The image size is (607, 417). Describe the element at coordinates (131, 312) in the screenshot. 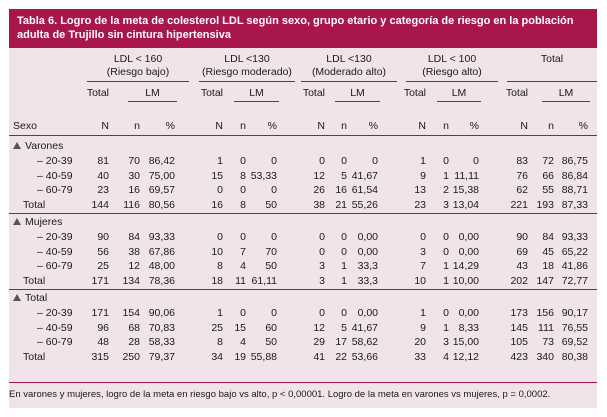

I see `table-cell: 154` at that location.